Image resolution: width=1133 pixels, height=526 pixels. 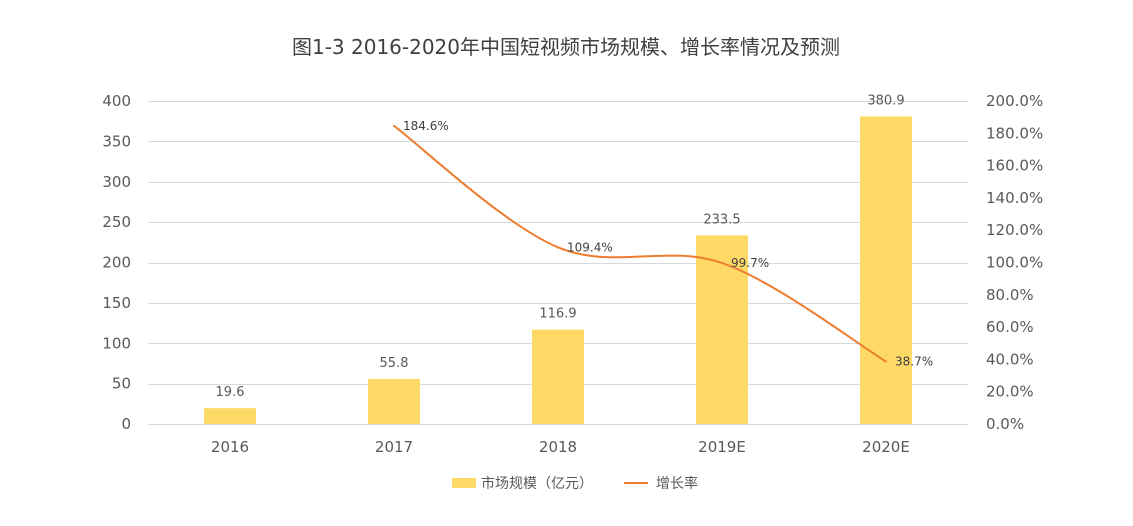 I want to click on x-axis-tick-label: 2018, so click(x=558, y=447).